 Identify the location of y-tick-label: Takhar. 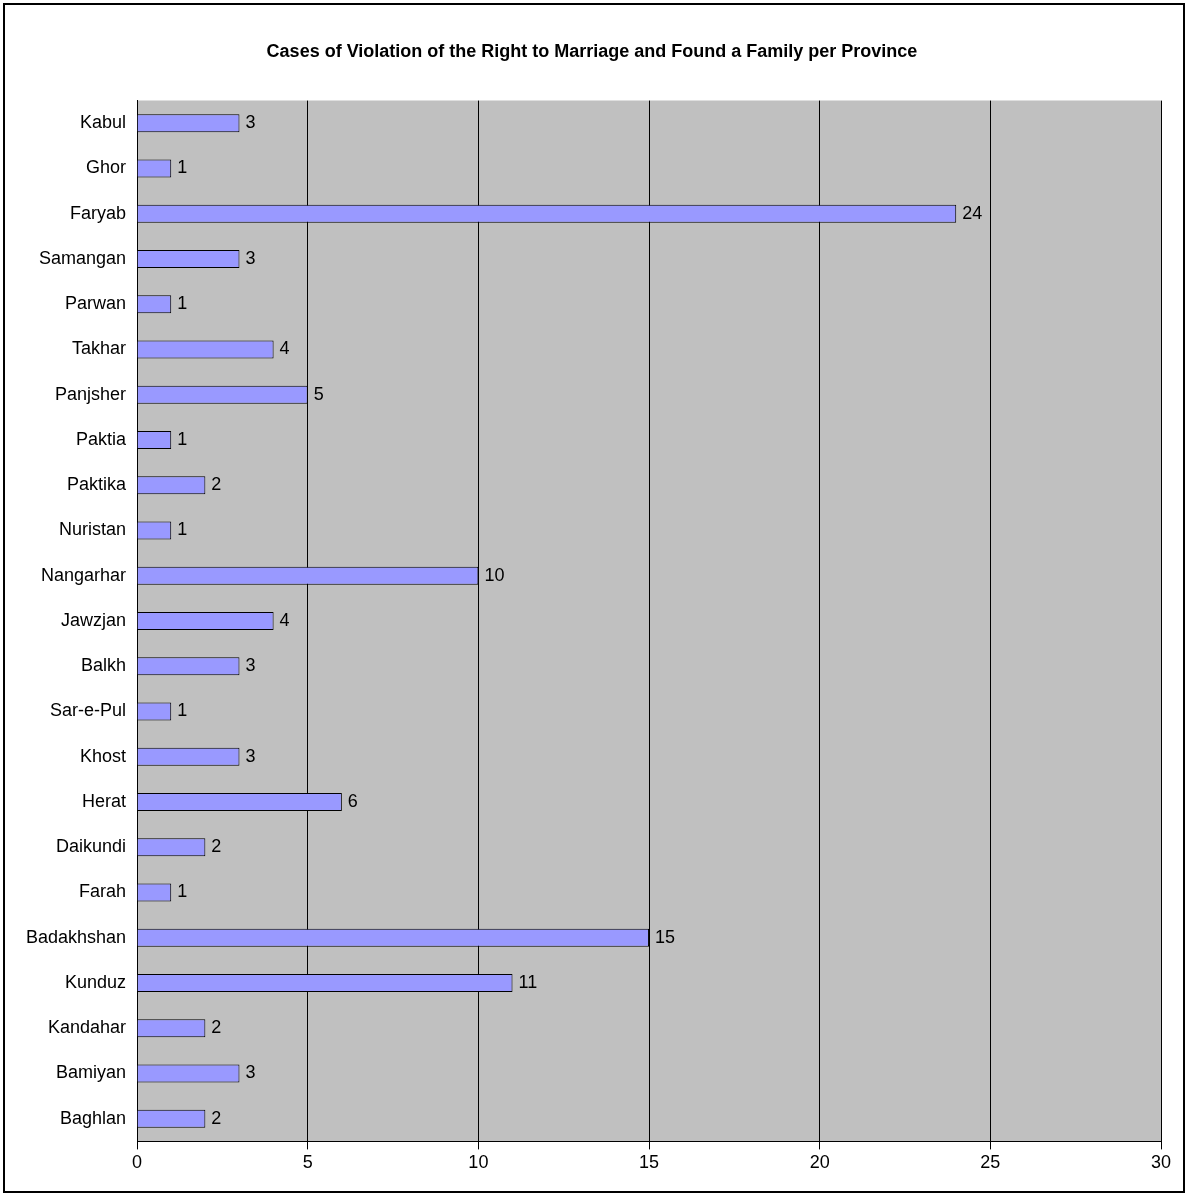
(99, 348).